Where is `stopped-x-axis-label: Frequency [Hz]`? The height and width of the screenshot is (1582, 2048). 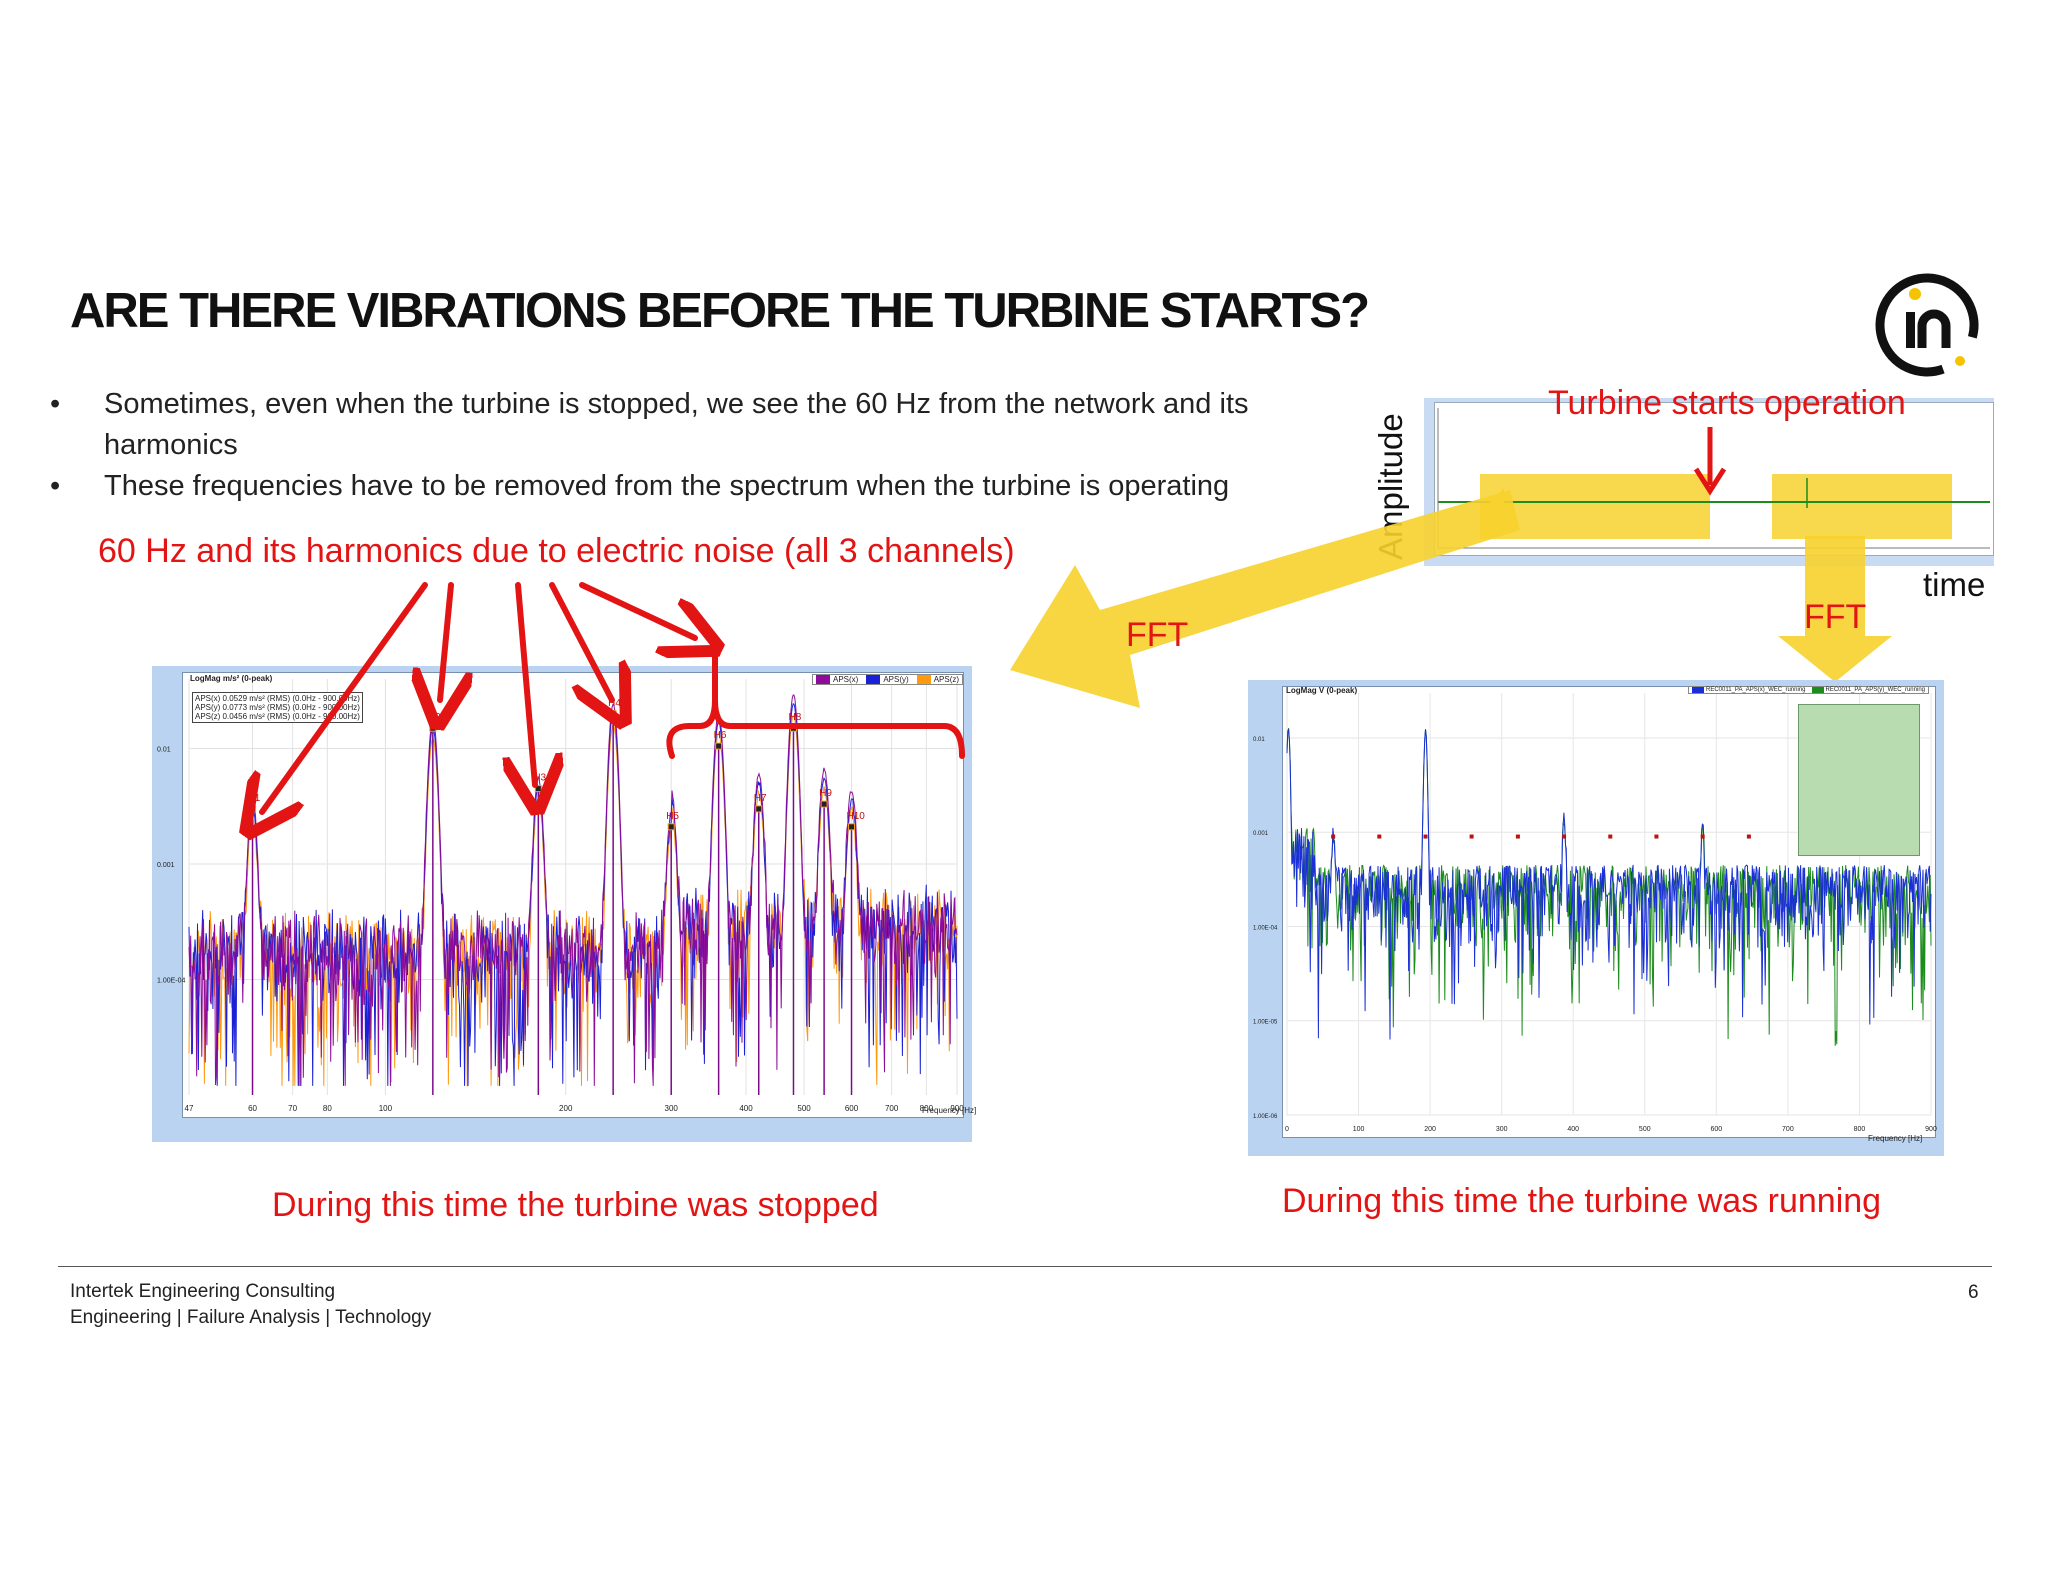
stopped-x-axis-label: Frequency [Hz] is located at coordinates (949, 1110).